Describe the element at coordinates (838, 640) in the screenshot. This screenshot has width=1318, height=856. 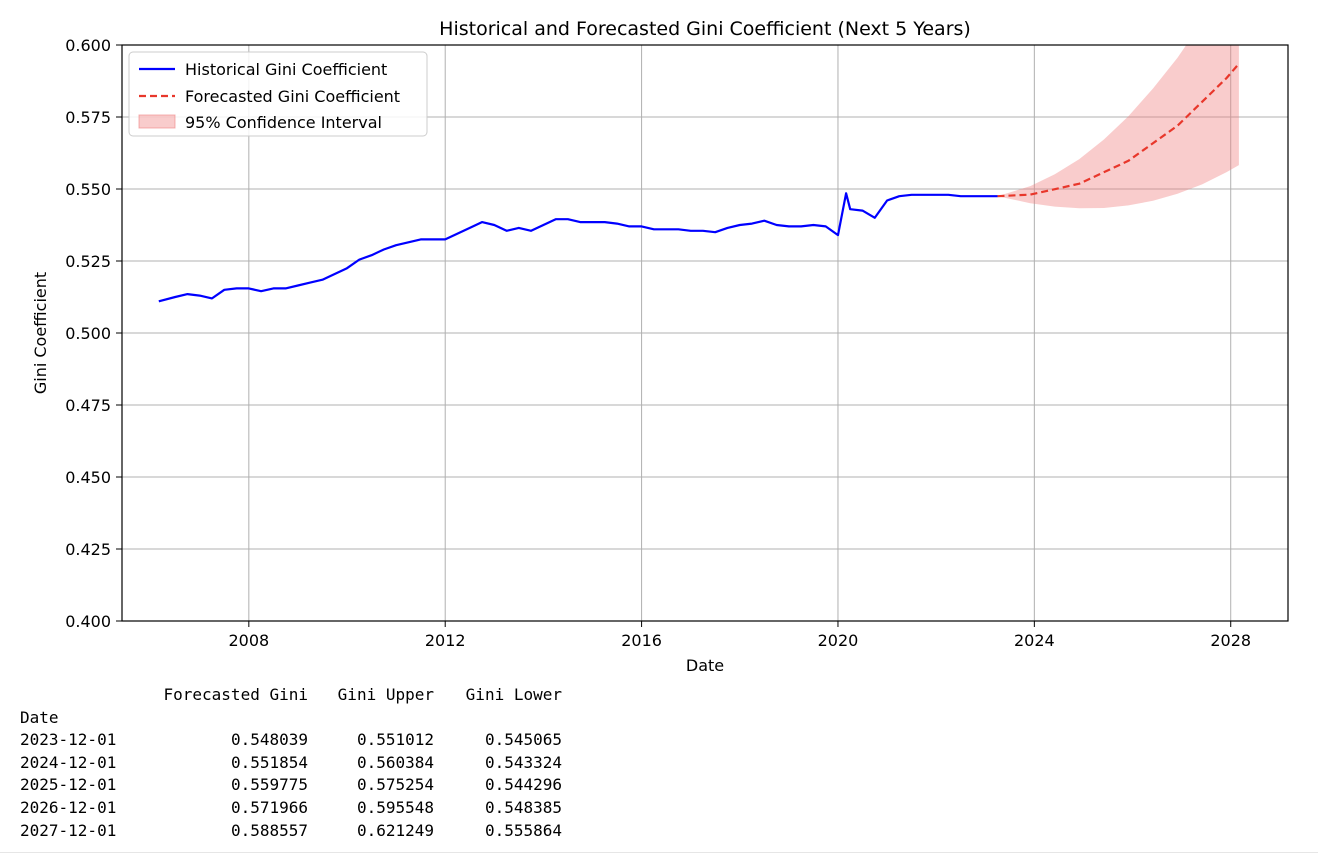
I see `x-tick-label: 2020` at that location.